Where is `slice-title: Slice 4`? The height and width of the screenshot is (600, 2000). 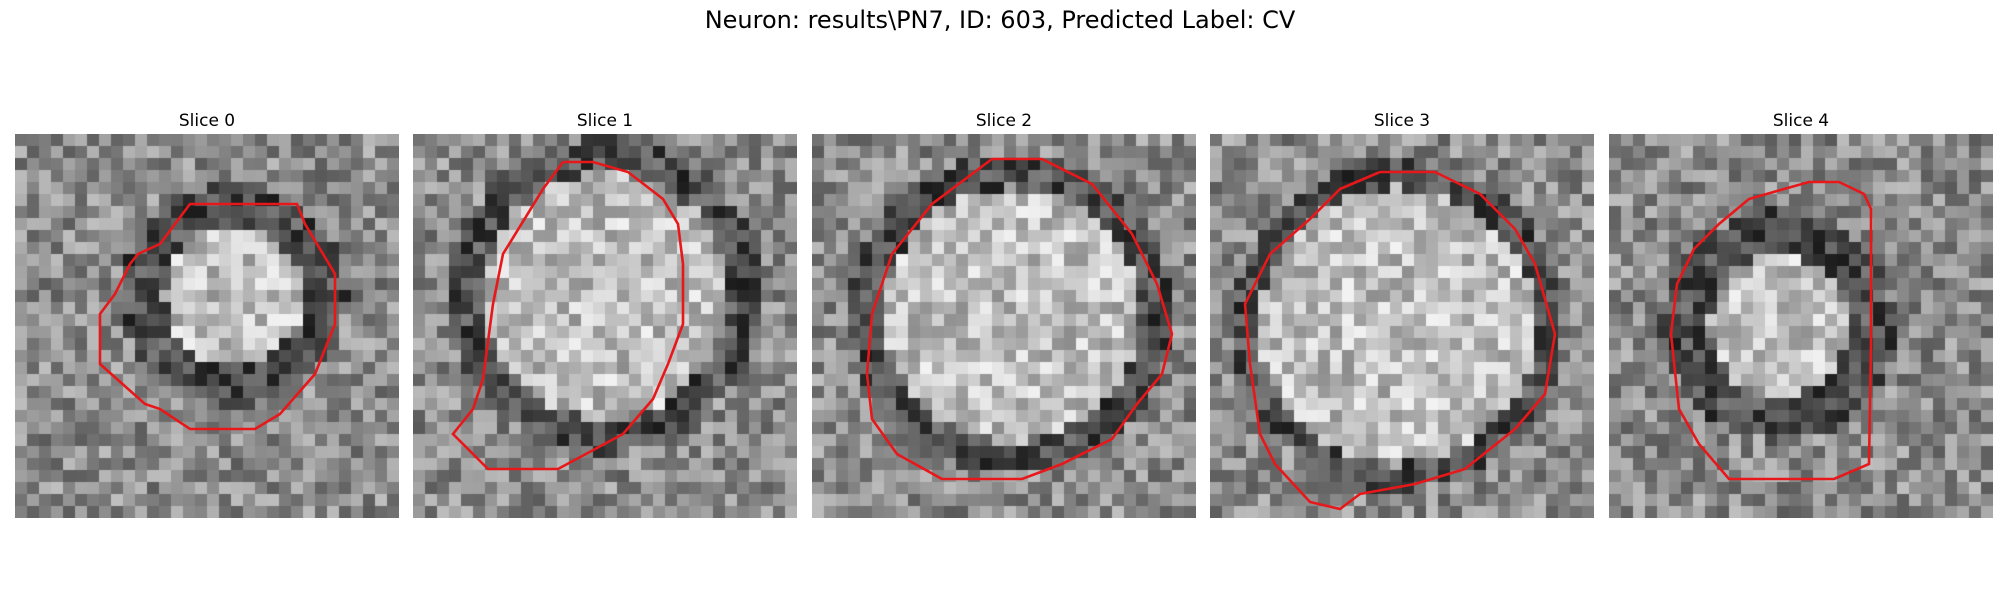
slice-title: Slice 4 is located at coordinates (1801, 121).